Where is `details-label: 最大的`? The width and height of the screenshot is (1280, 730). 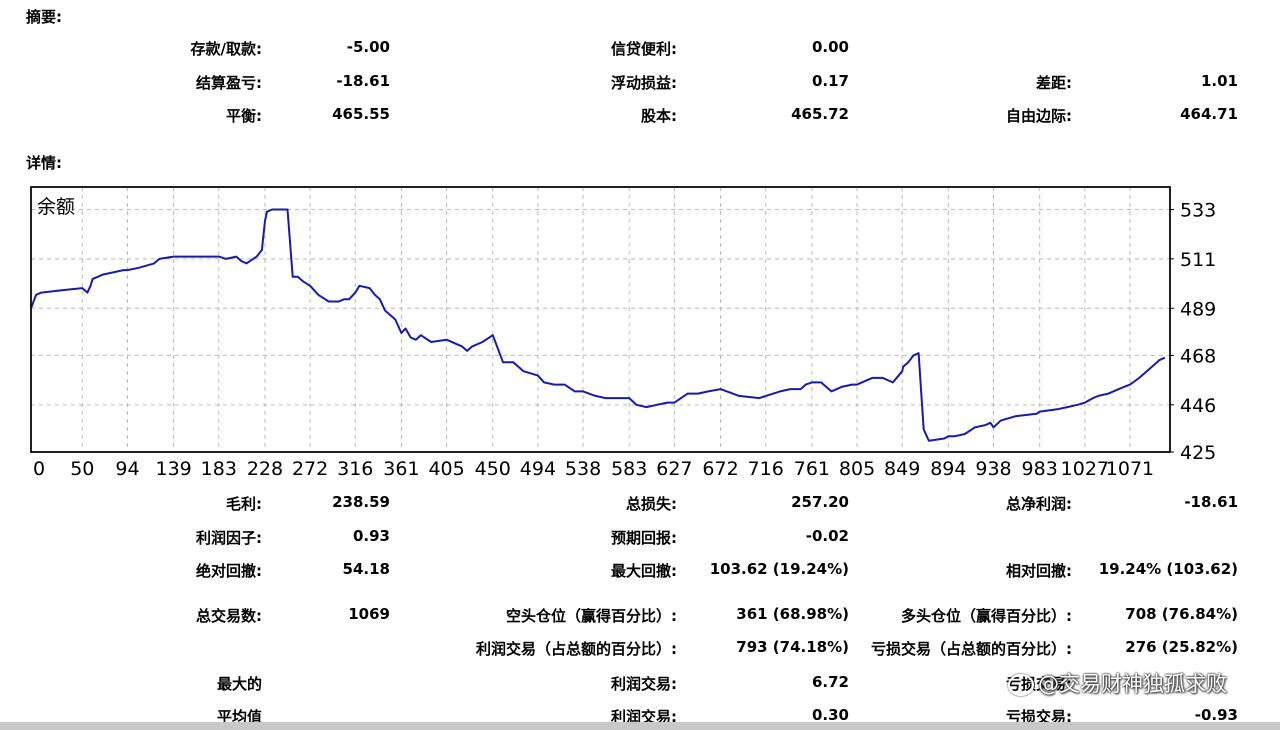
details-label: 最大的 is located at coordinates (239, 684).